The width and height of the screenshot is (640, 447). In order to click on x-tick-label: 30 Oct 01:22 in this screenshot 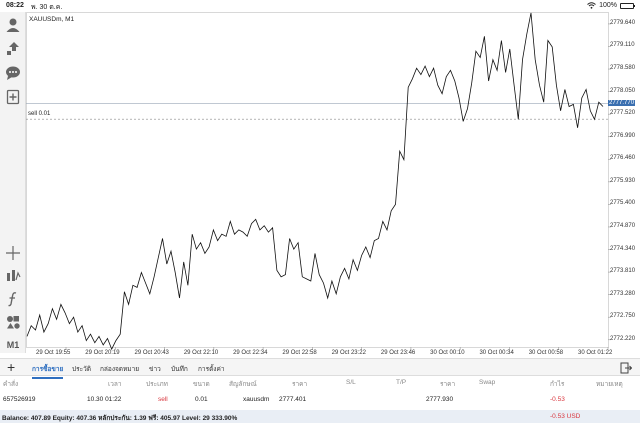, I will do `click(595, 353)`.